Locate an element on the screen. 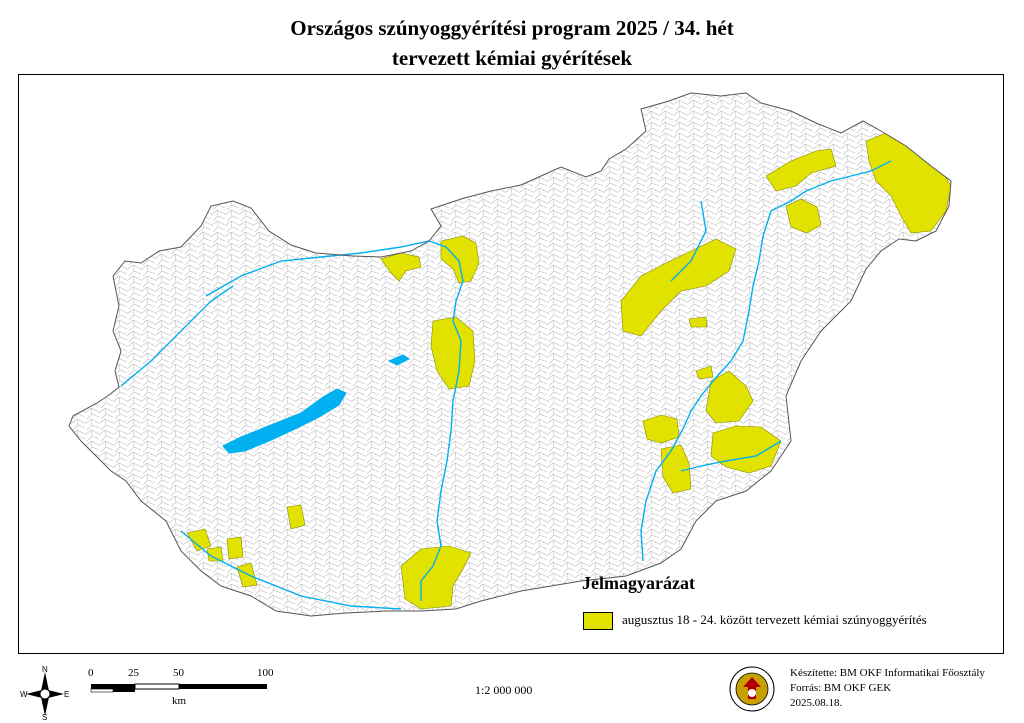  compass-e: E is located at coordinates (66, 694).